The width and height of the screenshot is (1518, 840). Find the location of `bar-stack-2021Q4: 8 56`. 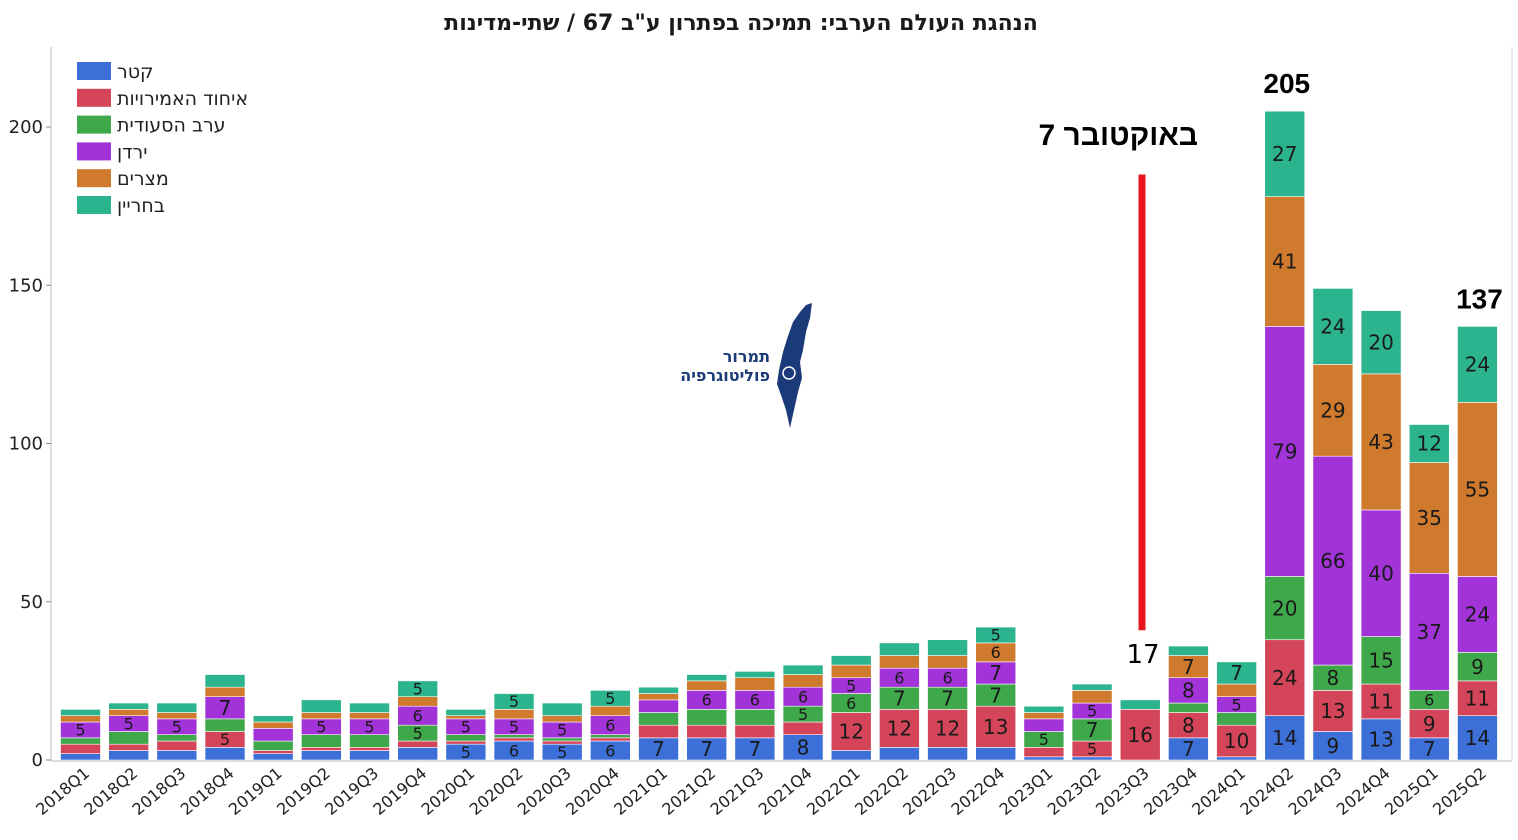

bar-stack-2021Q4: 8 56 is located at coordinates (803, 712).